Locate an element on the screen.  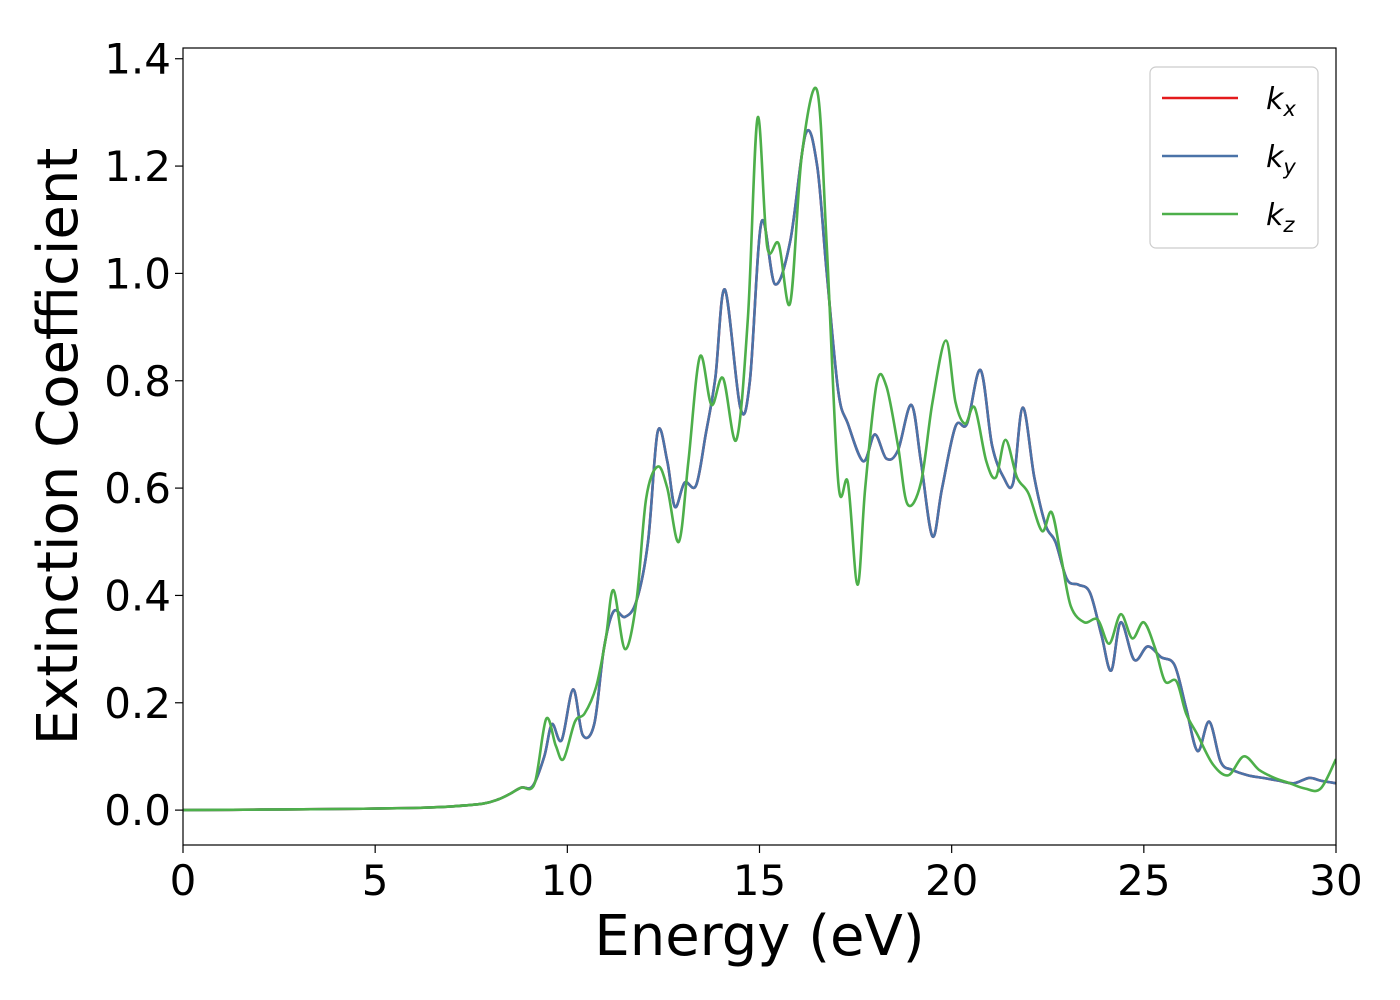
x-tick-label: 15 is located at coordinates (759, 880).